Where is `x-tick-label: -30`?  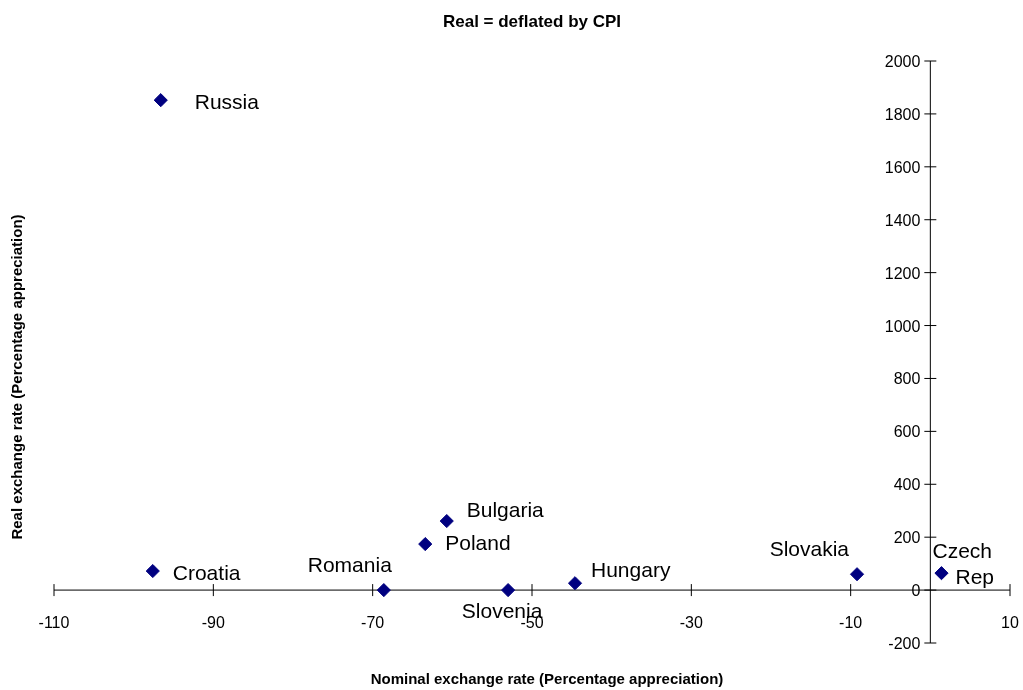 x-tick-label: -30 is located at coordinates (691, 623).